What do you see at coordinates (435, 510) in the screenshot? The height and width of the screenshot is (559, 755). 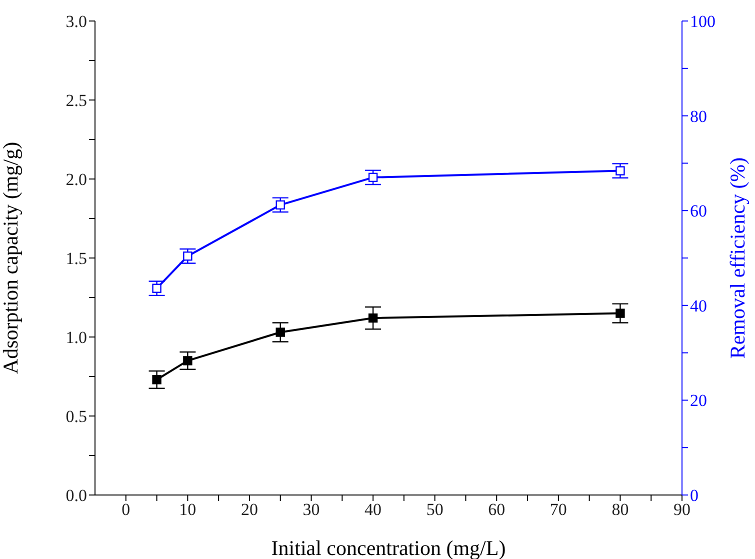 I see `x-tick-label: 50` at bounding box center [435, 510].